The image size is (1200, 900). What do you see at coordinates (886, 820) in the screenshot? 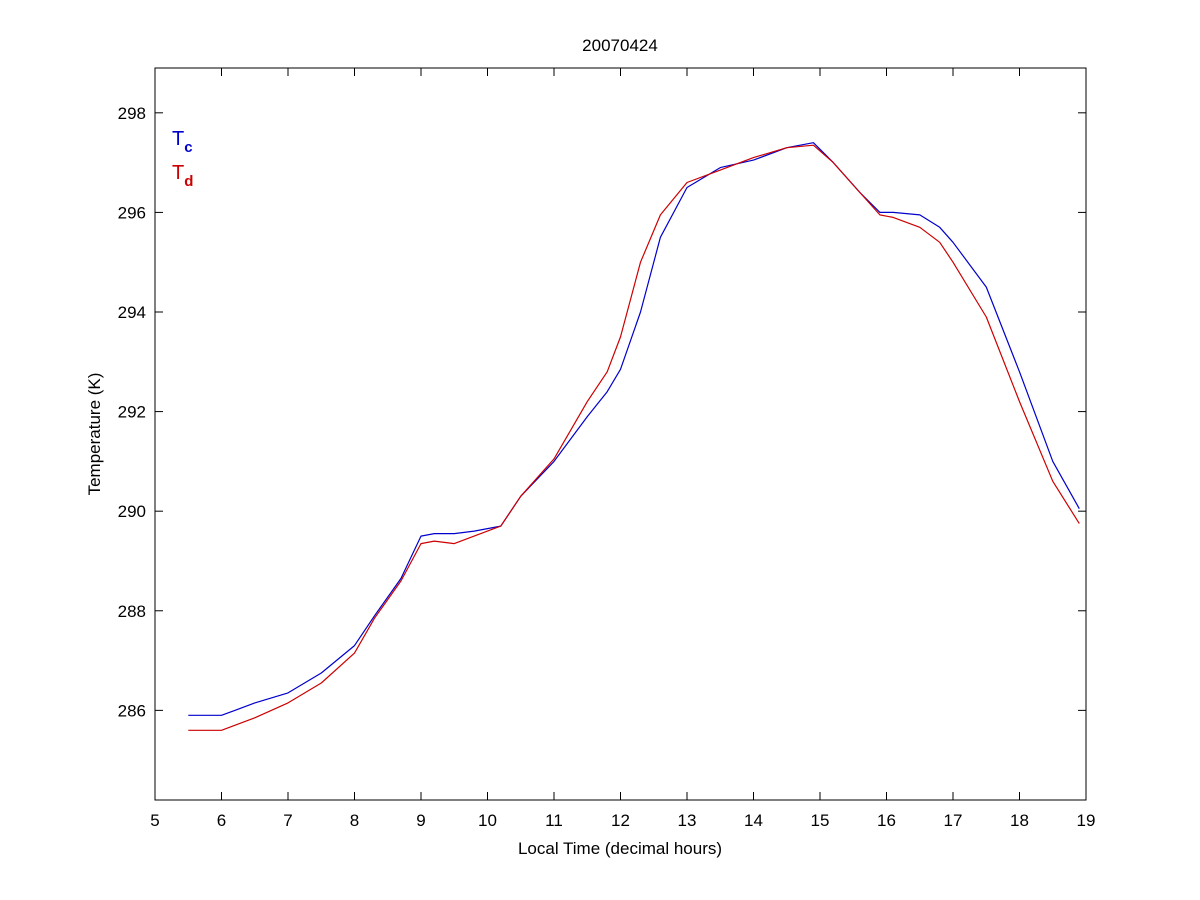
I see `x-tick-label: 16` at bounding box center [886, 820].